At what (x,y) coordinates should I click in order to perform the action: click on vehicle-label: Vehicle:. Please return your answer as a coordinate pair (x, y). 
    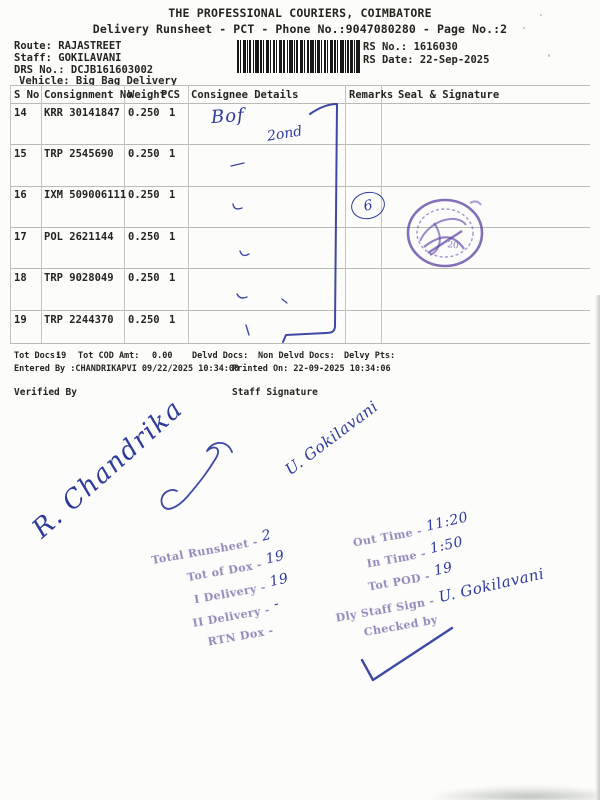
    Looking at the image, I should click on (44, 81).